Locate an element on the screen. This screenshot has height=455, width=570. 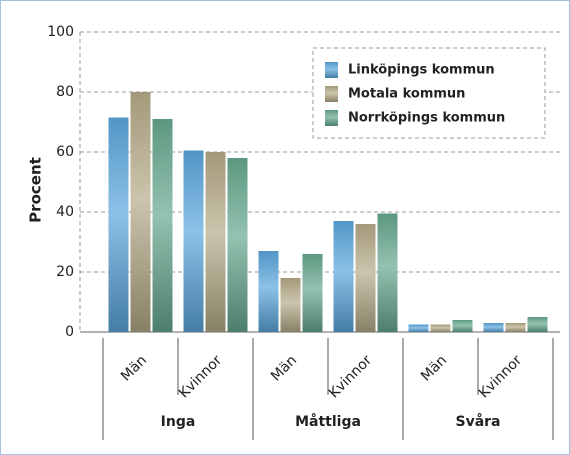
y-tick-label: 100 is located at coordinates (60, 32).